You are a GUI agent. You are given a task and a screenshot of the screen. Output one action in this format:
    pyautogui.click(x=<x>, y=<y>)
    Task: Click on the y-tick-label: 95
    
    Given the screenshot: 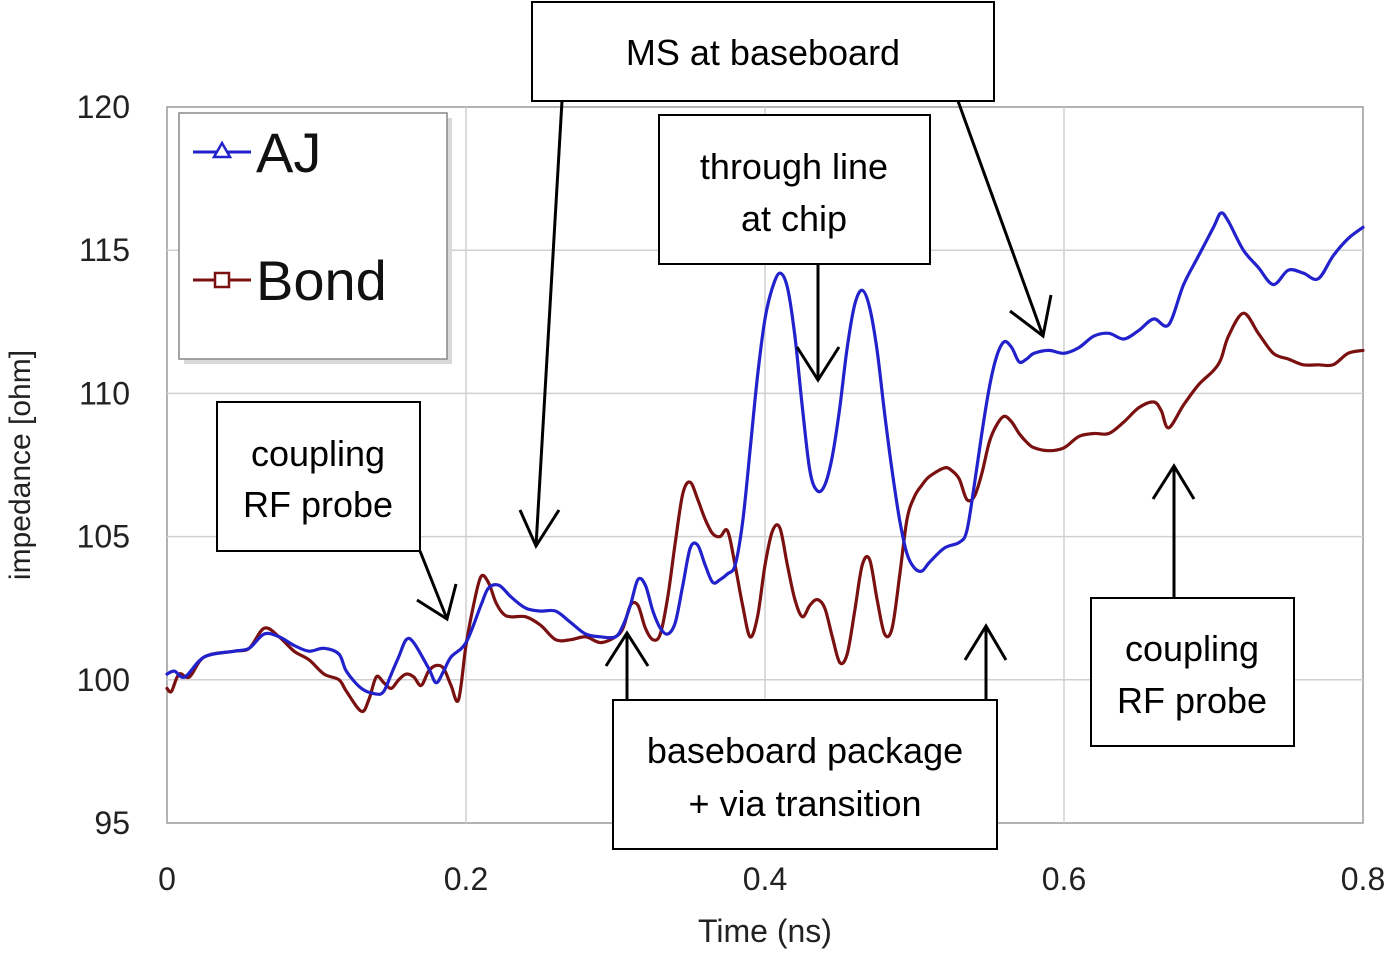 What is the action you would take?
    pyautogui.click(x=112, y=823)
    